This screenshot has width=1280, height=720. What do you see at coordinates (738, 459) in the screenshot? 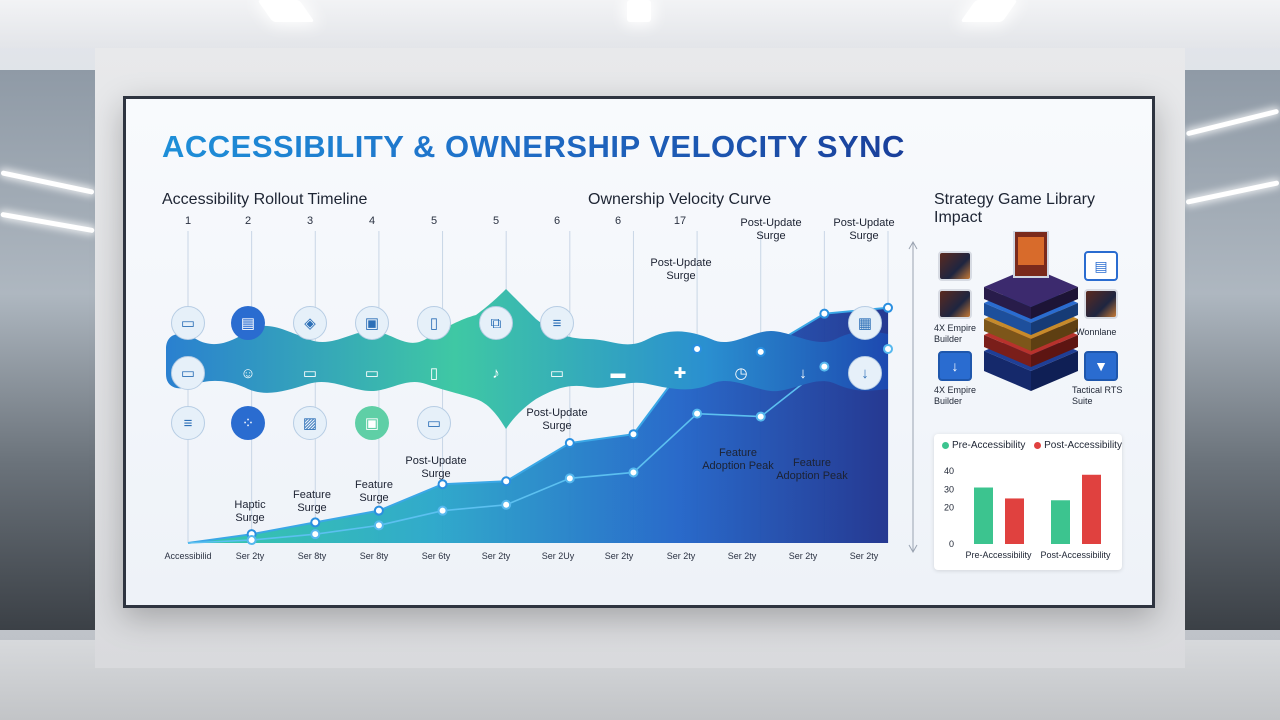
I see `annotation-label: Feature Adoption Peak` at bounding box center [738, 459].